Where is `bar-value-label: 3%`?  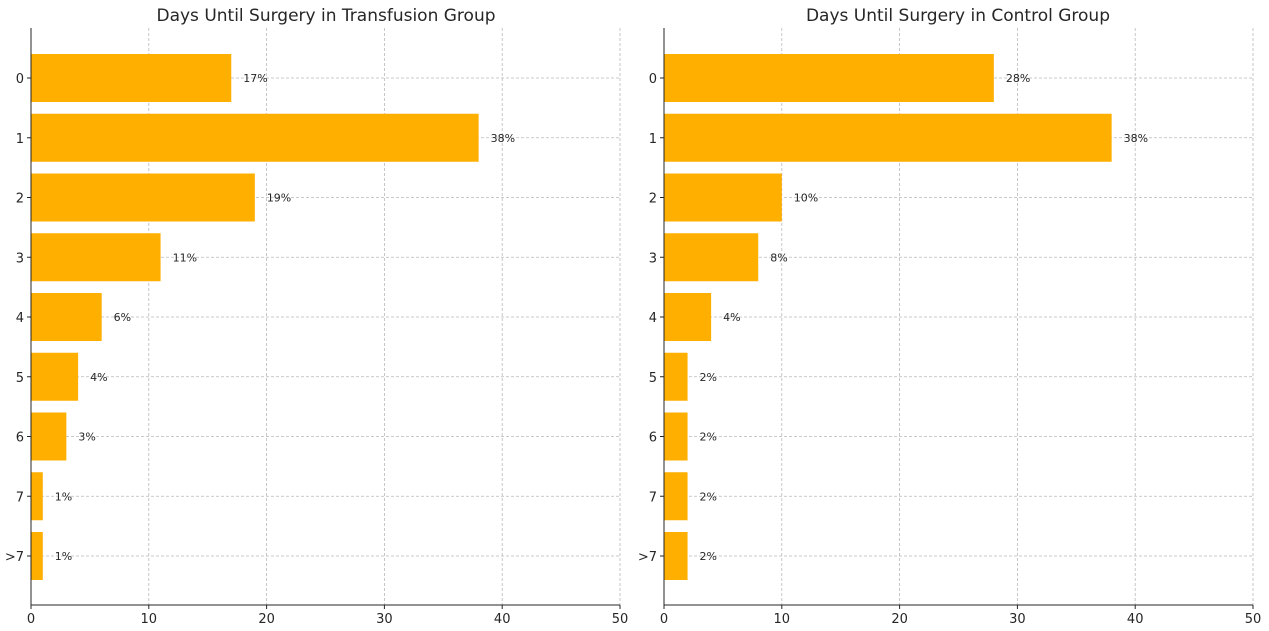
bar-value-label: 3% is located at coordinates (86, 437).